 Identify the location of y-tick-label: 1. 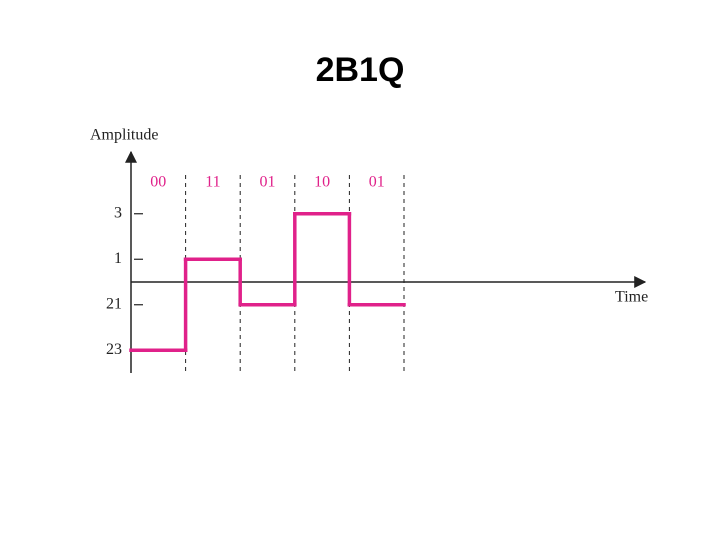
(118, 258).